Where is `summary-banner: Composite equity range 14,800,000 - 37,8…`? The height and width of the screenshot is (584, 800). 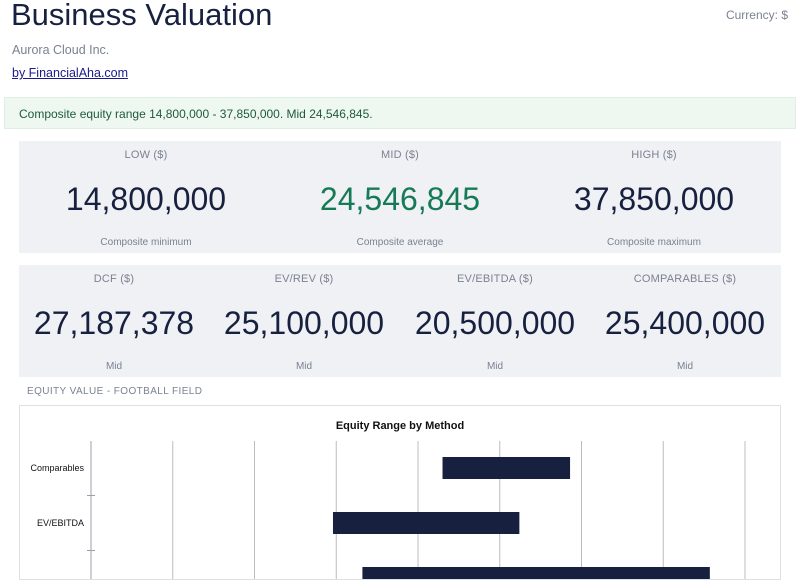 summary-banner: Composite equity range 14,800,000 - 37,8… is located at coordinates (400, 113).